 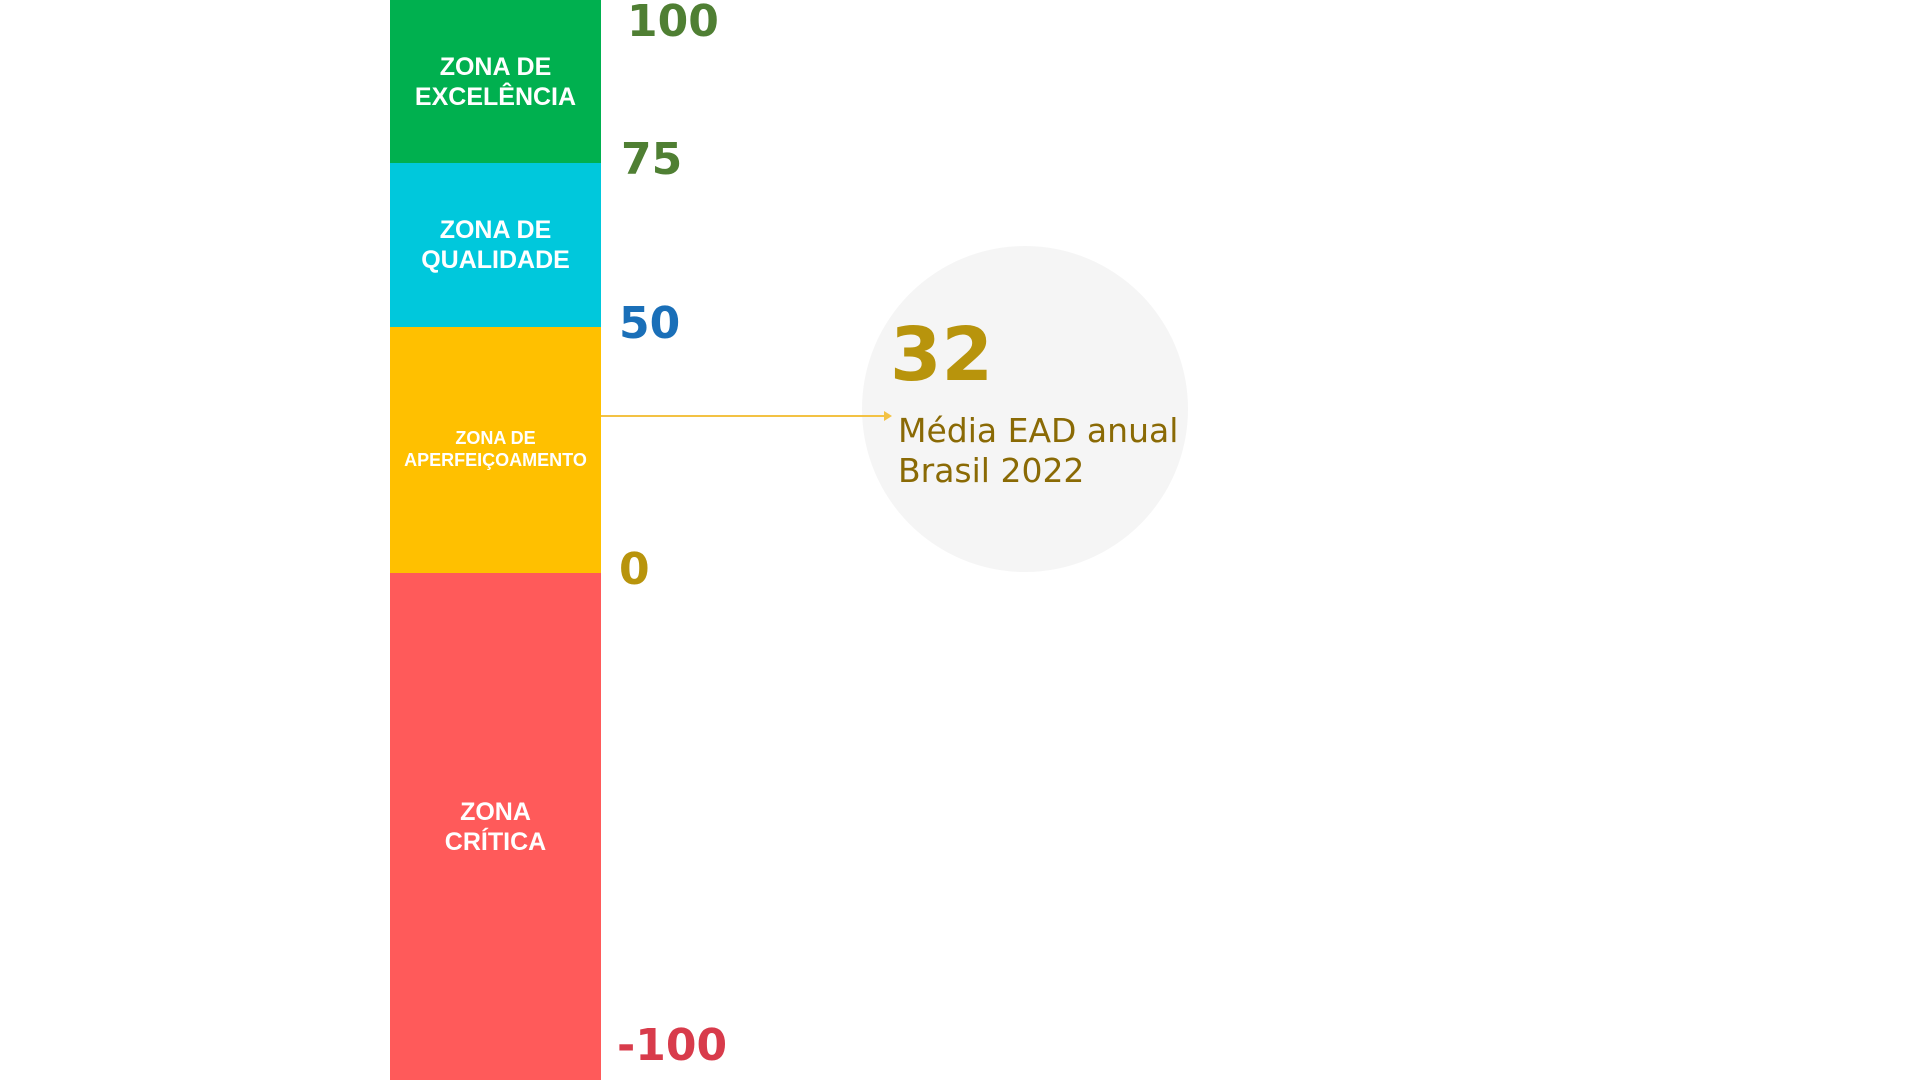 I want to click on callout-circle, so click(x=1025, y=409).